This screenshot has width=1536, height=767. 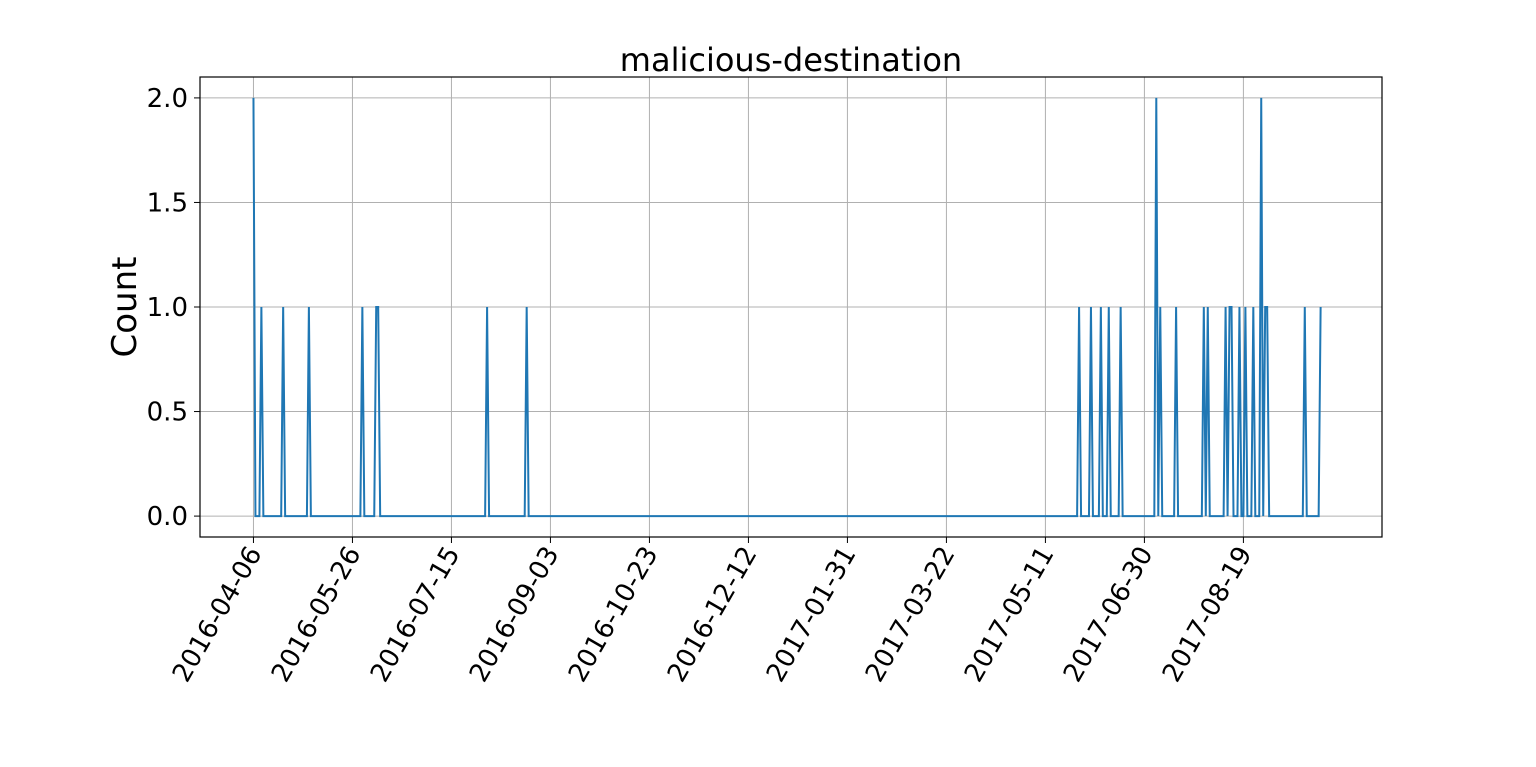 I want to click on y-axis: 0.0 0.5 1.0 1.5 2.0, so click(x=173, y=308).